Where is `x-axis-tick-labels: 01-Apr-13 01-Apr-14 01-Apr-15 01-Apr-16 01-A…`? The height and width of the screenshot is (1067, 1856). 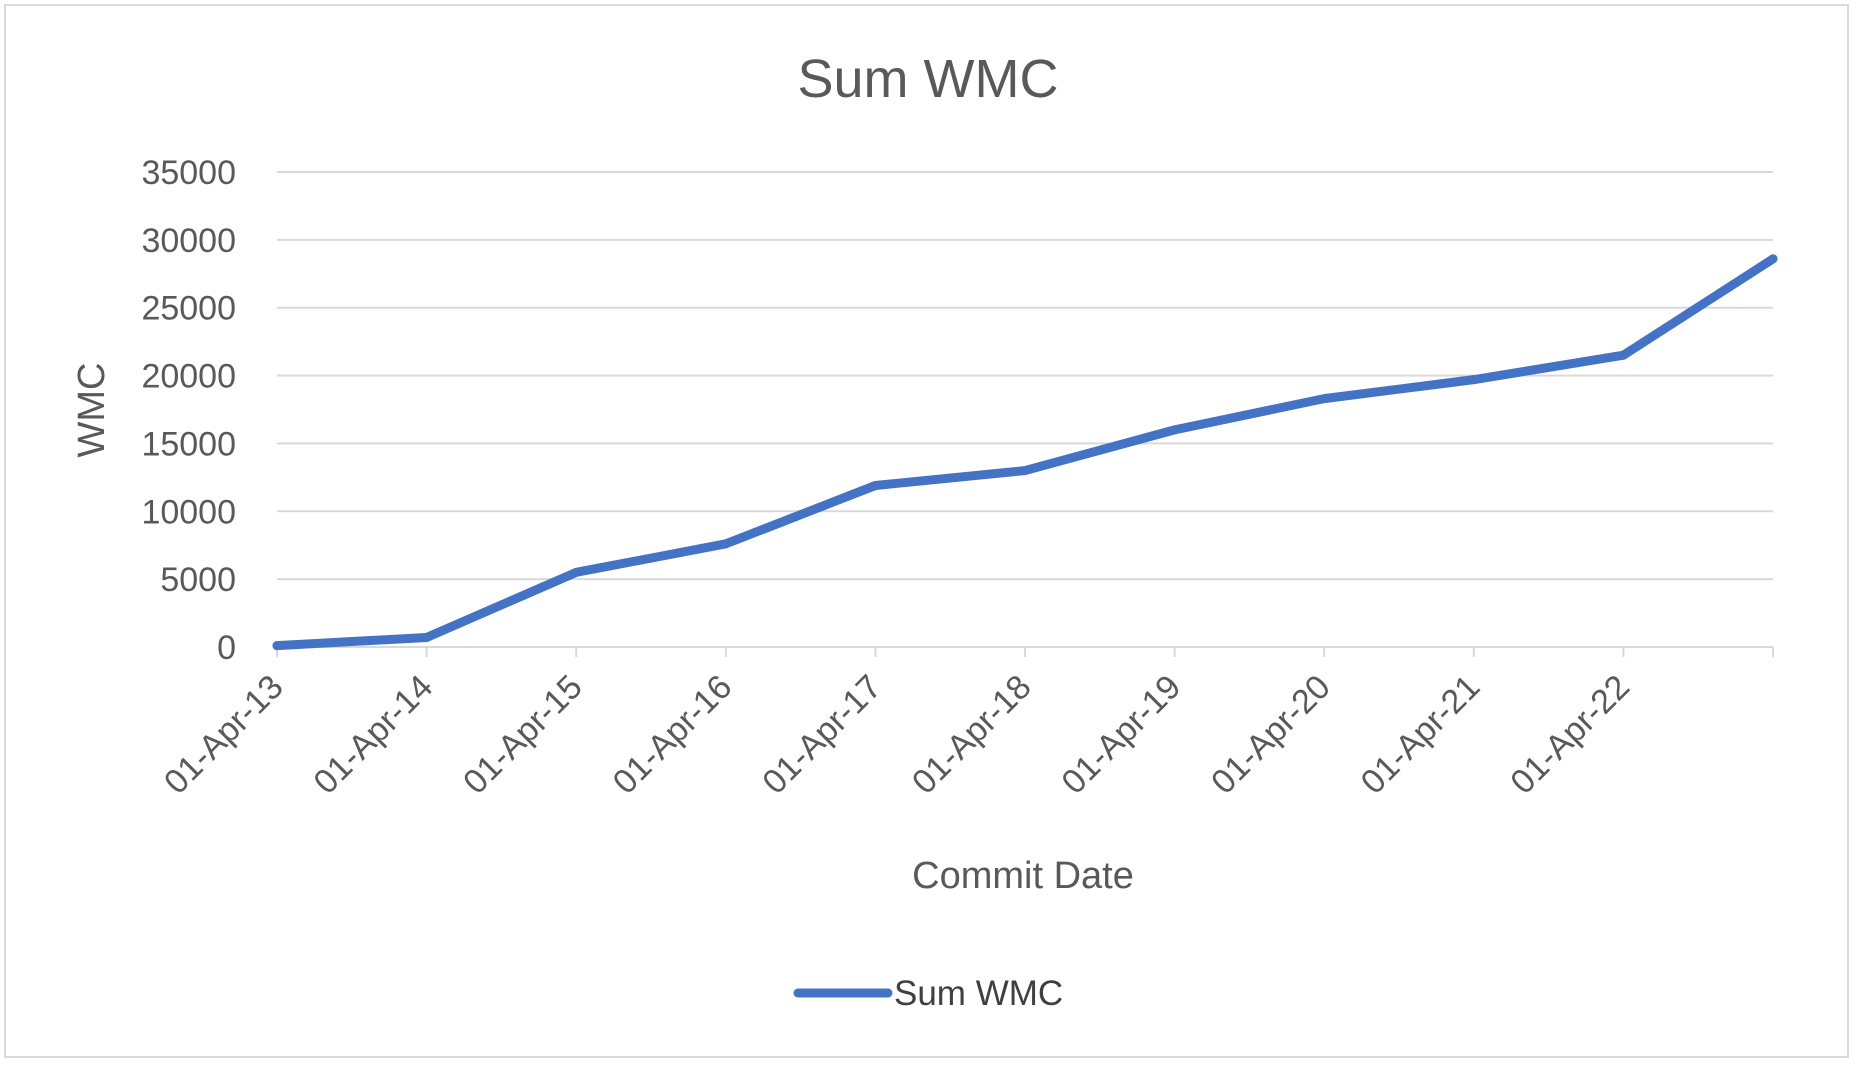 x-axis-tick-labels: 01-Apr-13 01-Apr-14 01-Apr-15 01-Apr-16 01-A… is located at coordinates (897, 735).